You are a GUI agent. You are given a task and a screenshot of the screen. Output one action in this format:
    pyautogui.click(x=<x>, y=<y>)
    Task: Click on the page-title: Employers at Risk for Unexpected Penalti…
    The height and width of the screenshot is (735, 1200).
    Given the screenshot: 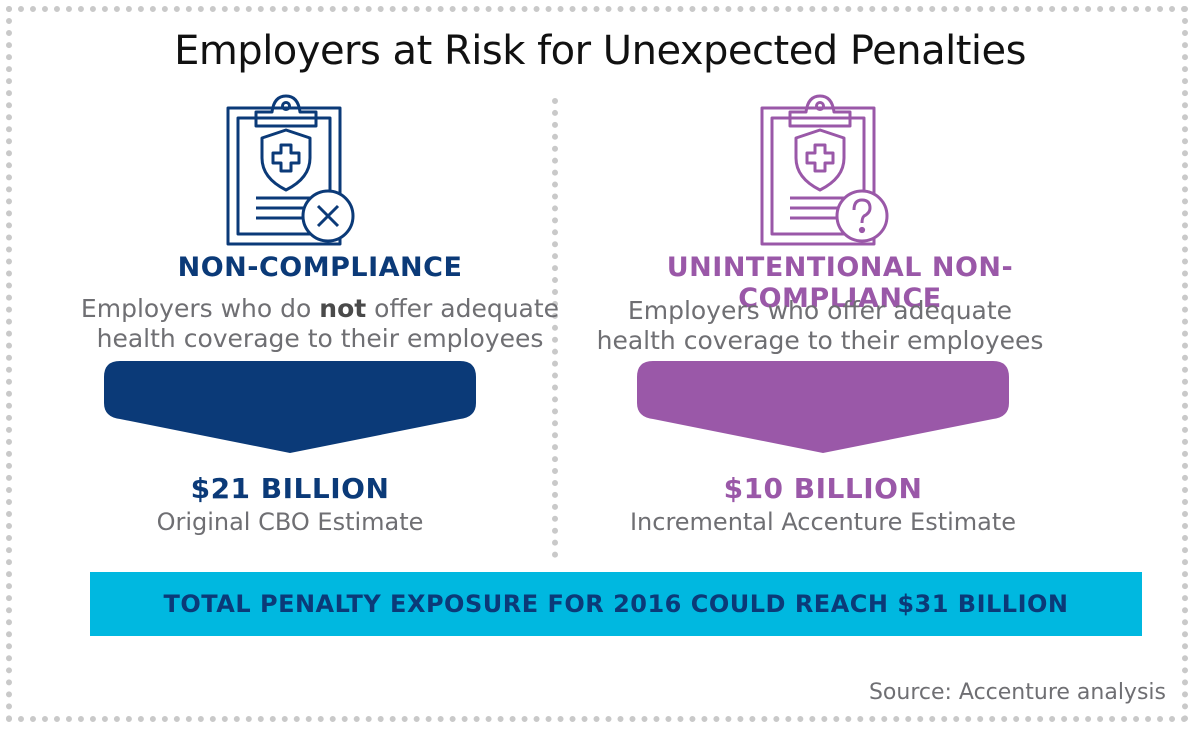 What is the action you would take?
    pyautogui.click(x=600, y=51)
    